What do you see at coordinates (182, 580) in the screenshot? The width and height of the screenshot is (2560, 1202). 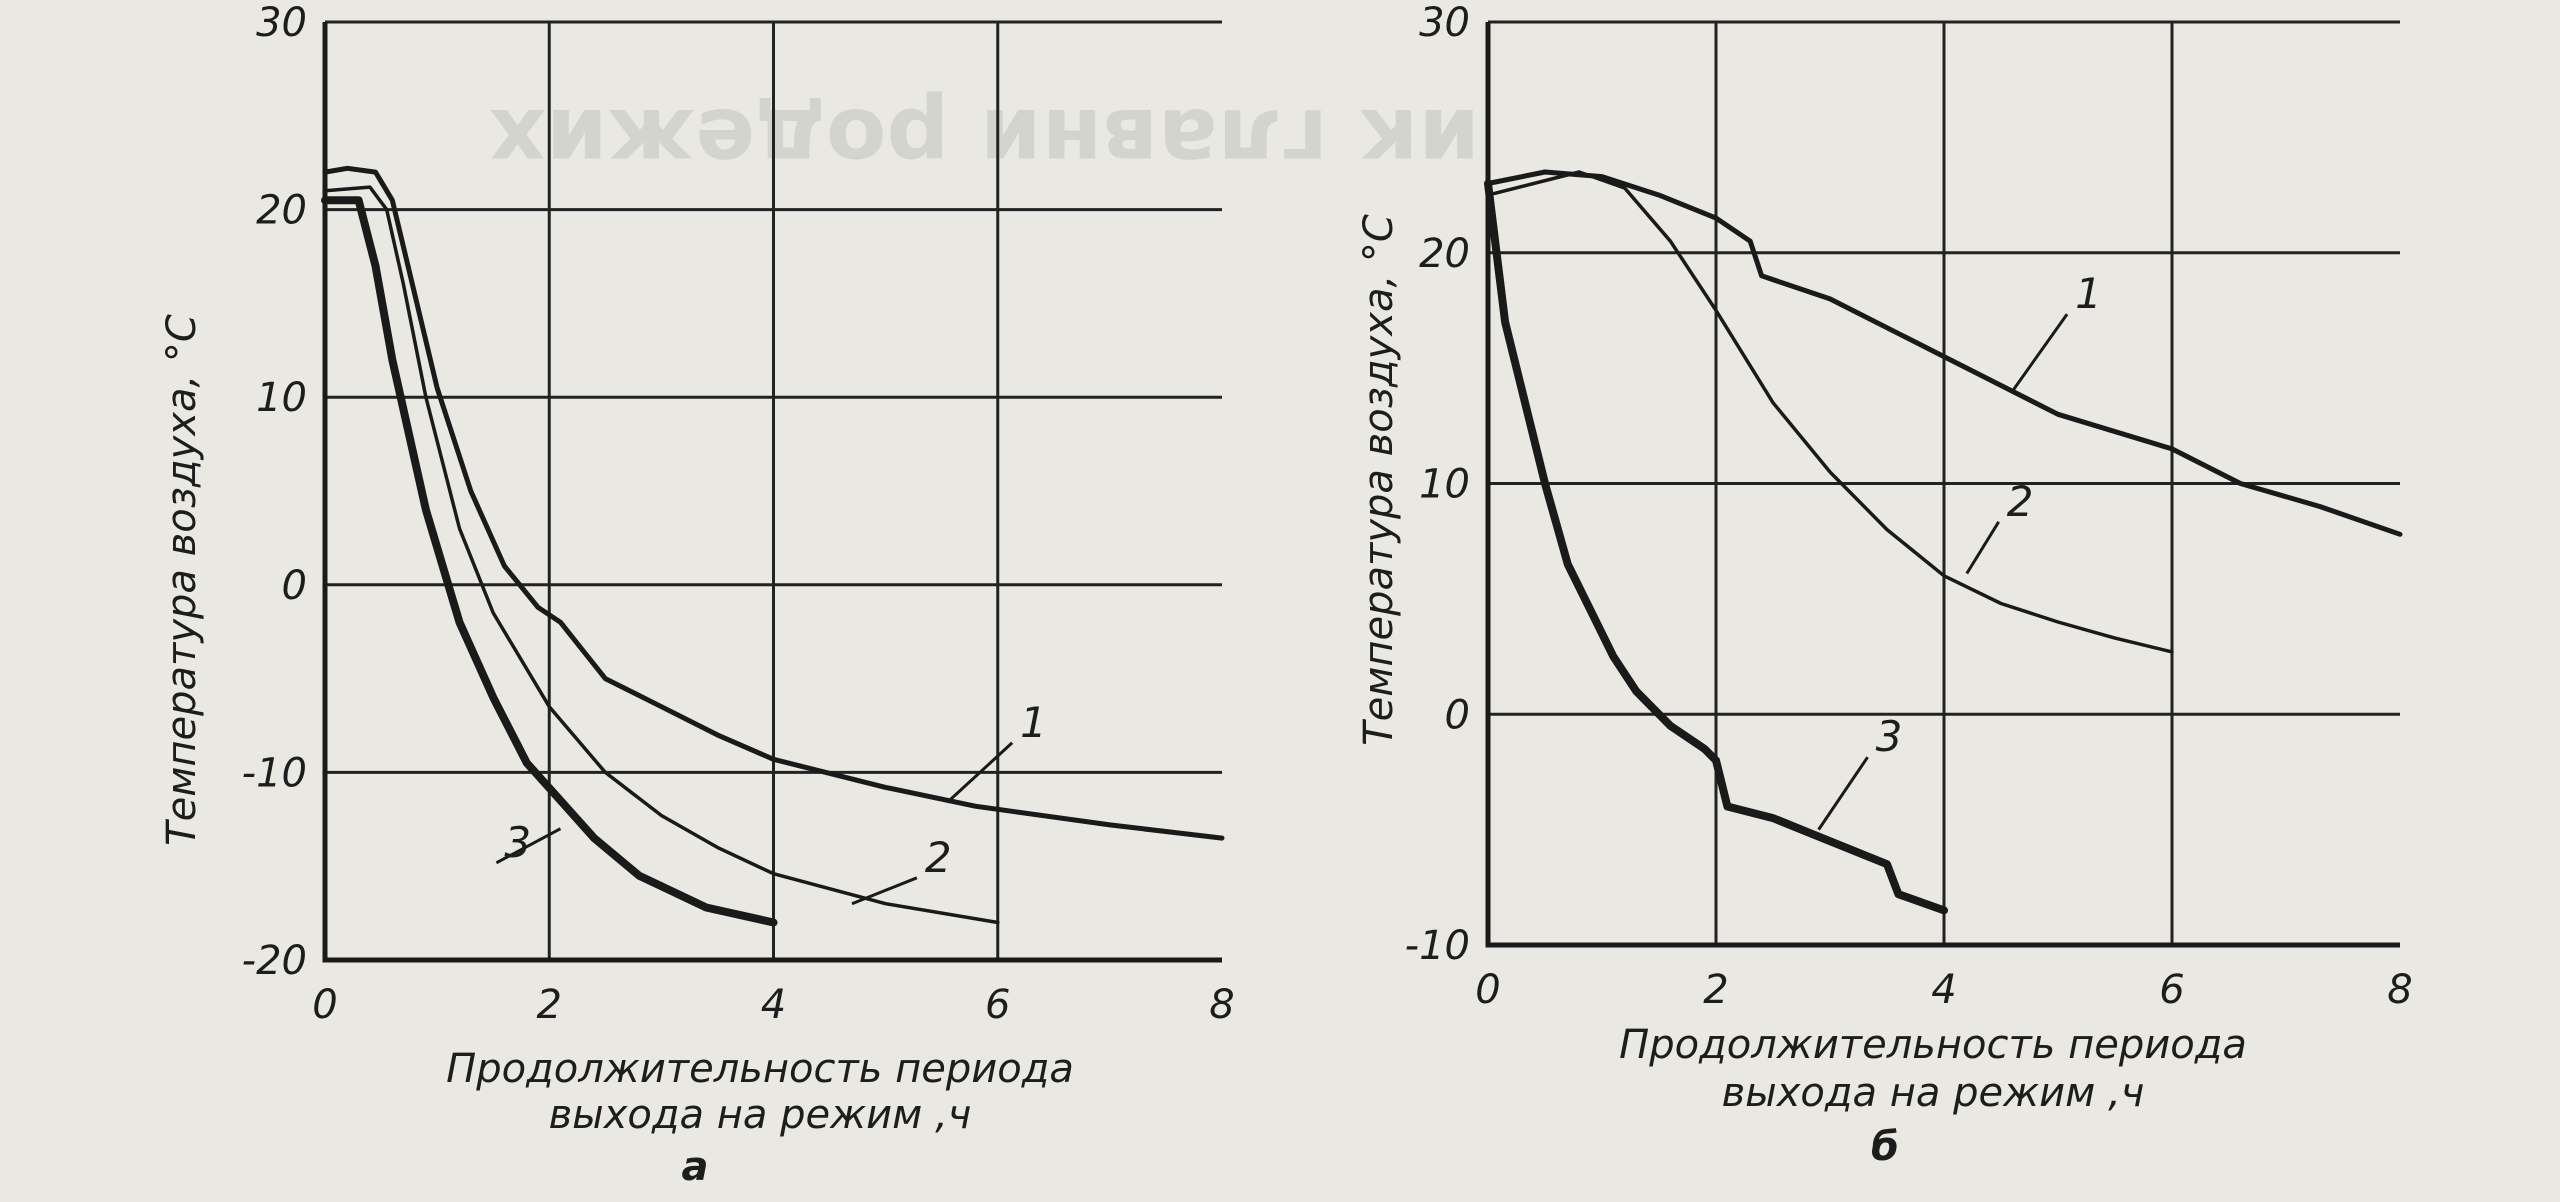 I see `y-axis-title-a: Температура воздуха, °С` at bounding box center [182, 580].